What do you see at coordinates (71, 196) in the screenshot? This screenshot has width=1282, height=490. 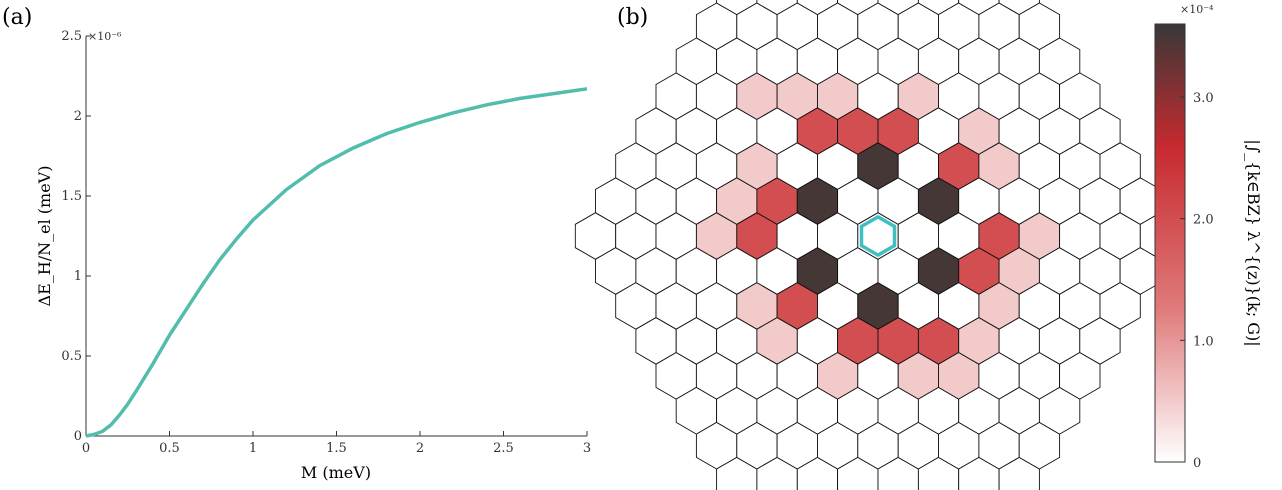 I see `y-tick-label: 1.5` at bounding box center [71, 196].